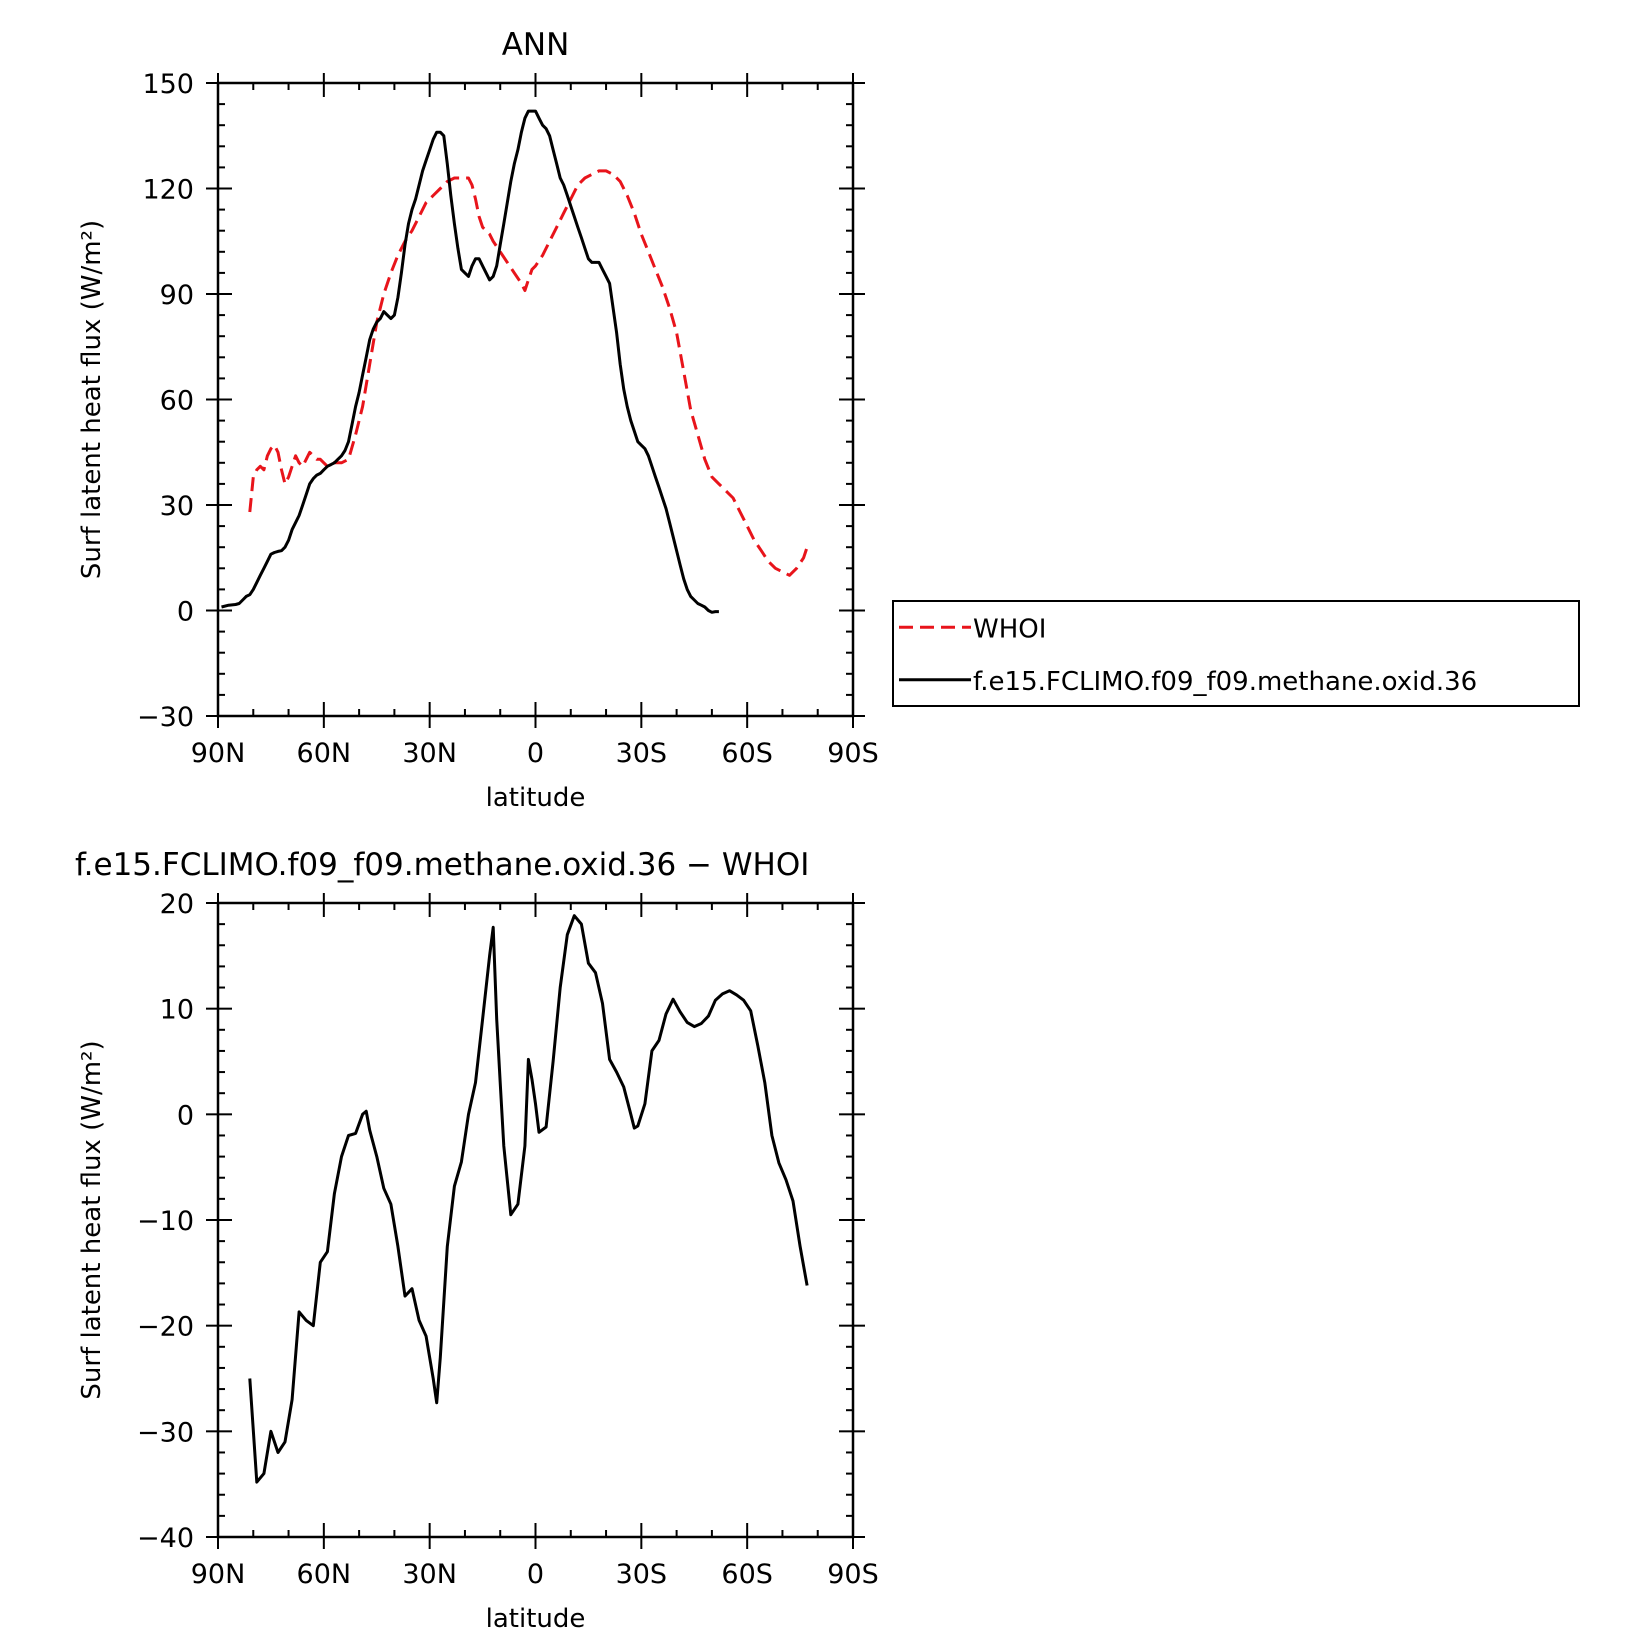 The height and width of the screenshot is (1647, 1647). I want to click on y-tick-label: −10, so click(165, 1221).